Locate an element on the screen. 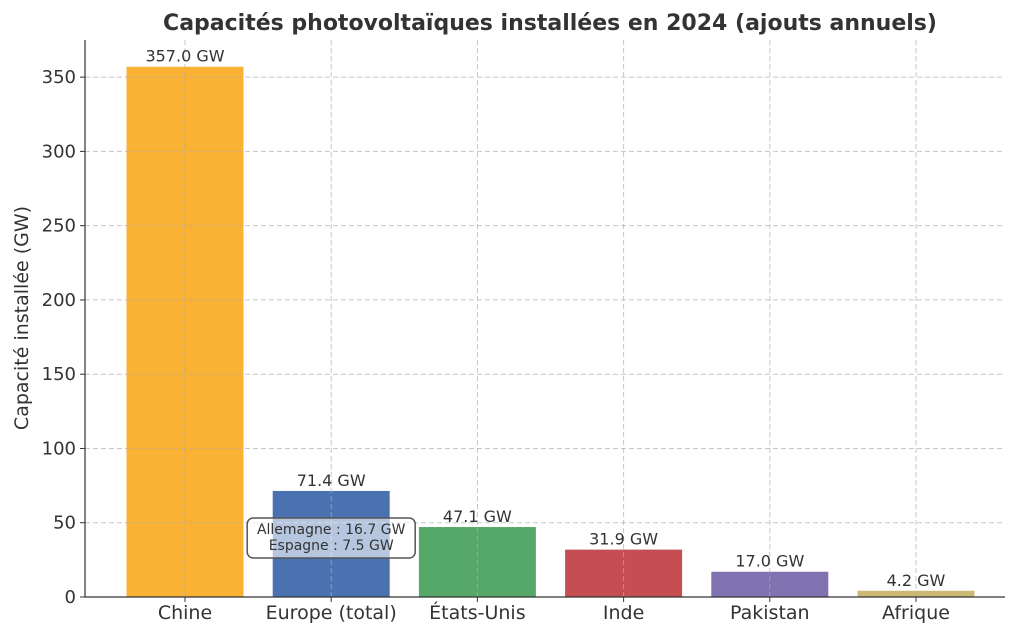  y-axis-label: Capacité installée (GW) is located at coordinates (22, 318).